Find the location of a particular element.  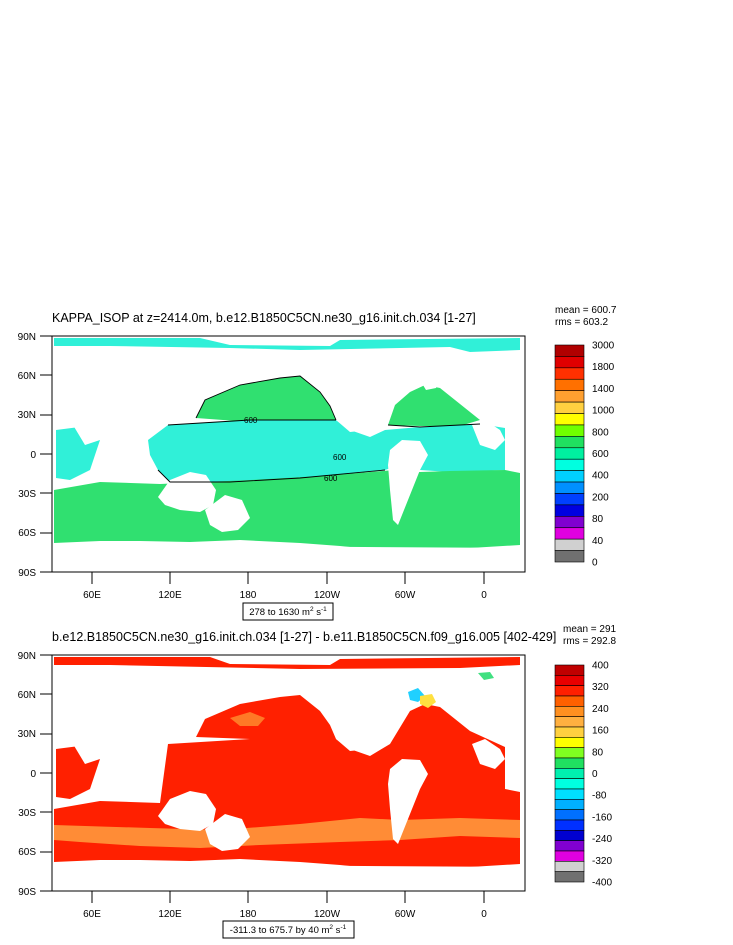

colorbar-label: 200 is located at coordinates (600, 497).